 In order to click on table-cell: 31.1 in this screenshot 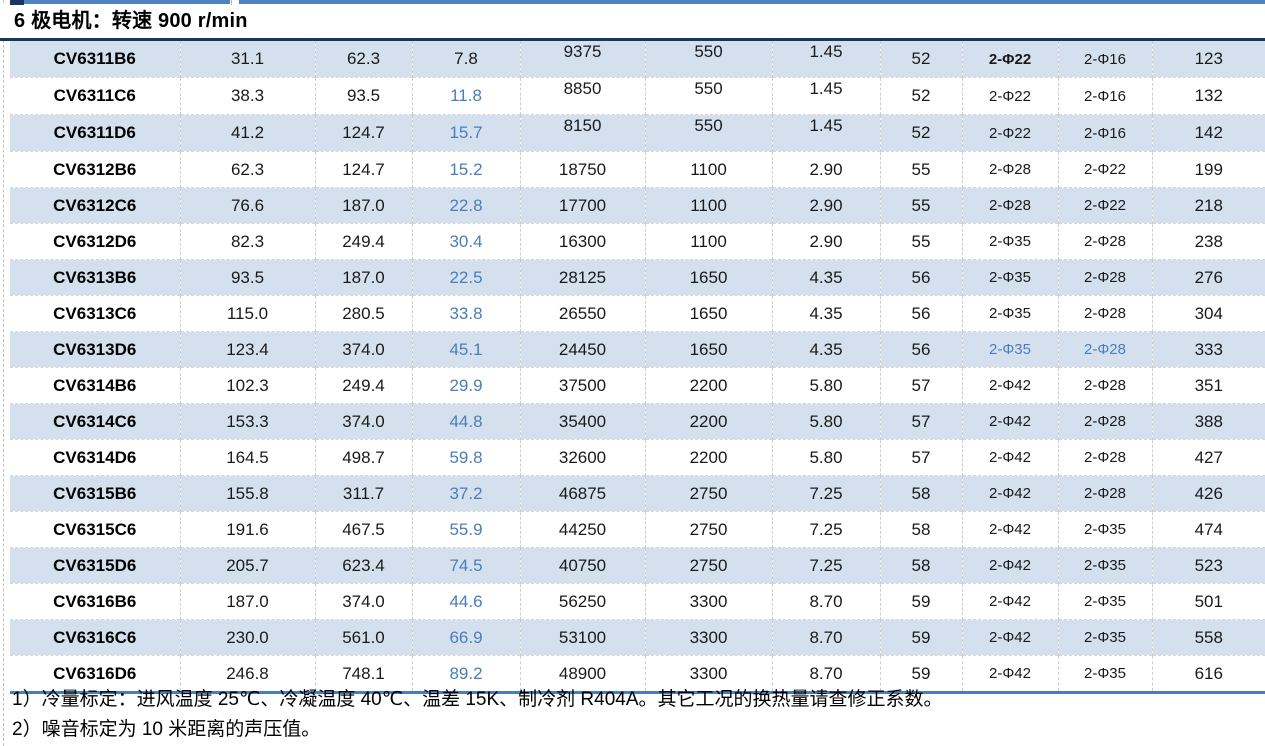, I will do `click(247, 59)`.